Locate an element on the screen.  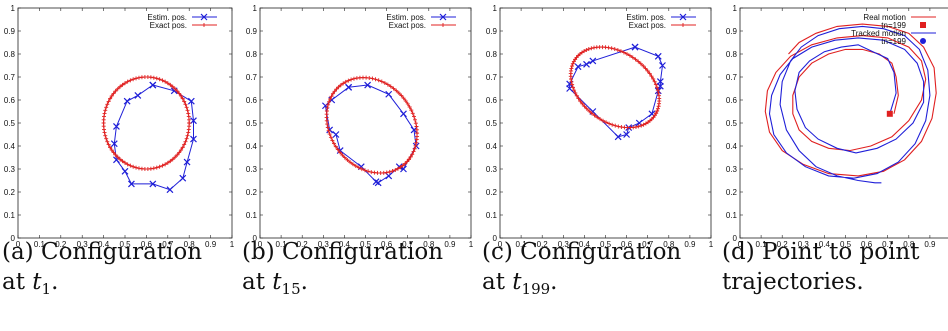
caption-c-prefix: at is located at coordinates (497, 282).